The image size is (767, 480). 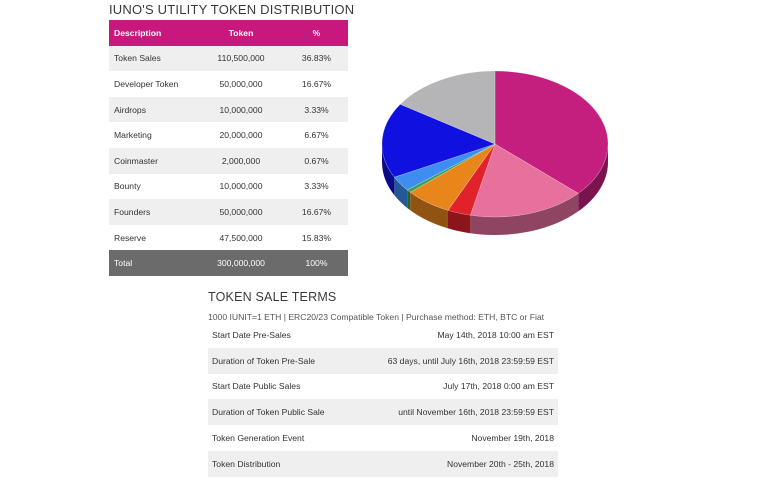 What do you see at coordinates (258, 438) in the screenshot?
I see `terms-label: Token Generation Event` at bounding box center [258, 438].